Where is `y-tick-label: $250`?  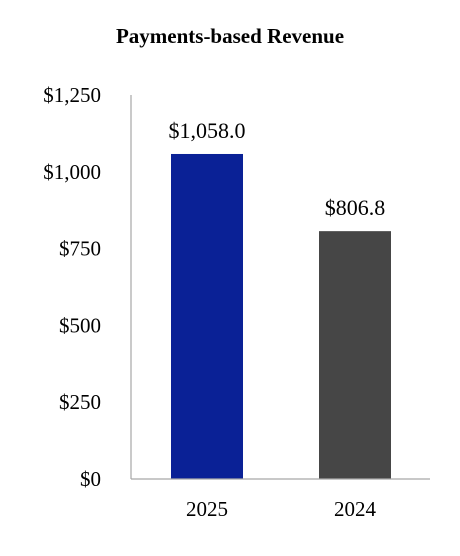
y-tick-label: $250 is located at coordinates (80, 402).